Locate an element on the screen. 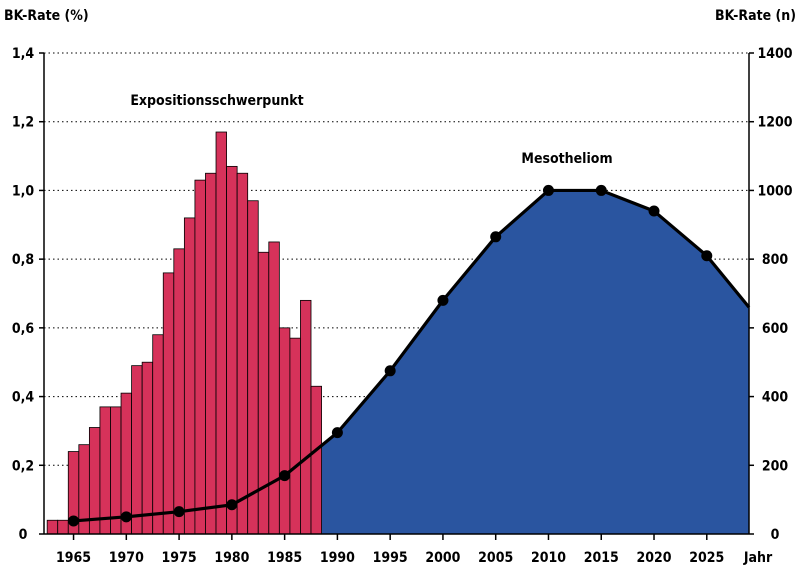 The width and height of the screenshot is (800, 575). x-tick-label: 1980 is located at coordinates (231, 558).